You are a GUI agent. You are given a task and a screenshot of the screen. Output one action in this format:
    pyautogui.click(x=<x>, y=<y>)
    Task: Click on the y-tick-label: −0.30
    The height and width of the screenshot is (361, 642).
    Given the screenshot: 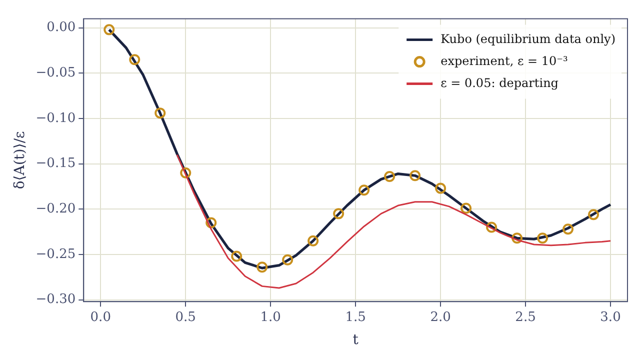 What is the action you would take?
    pyautogui.click(x=56, y=300)
    